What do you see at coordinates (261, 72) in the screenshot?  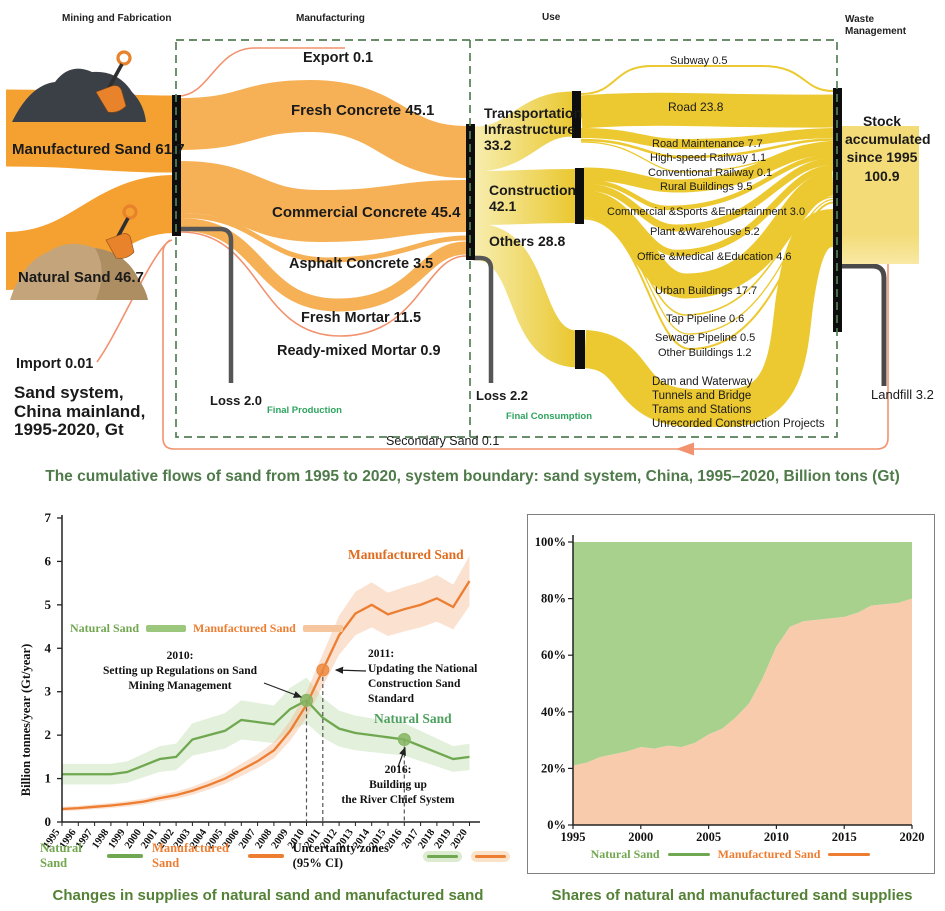 I see `flow-export` at bounding box center [261, 72].